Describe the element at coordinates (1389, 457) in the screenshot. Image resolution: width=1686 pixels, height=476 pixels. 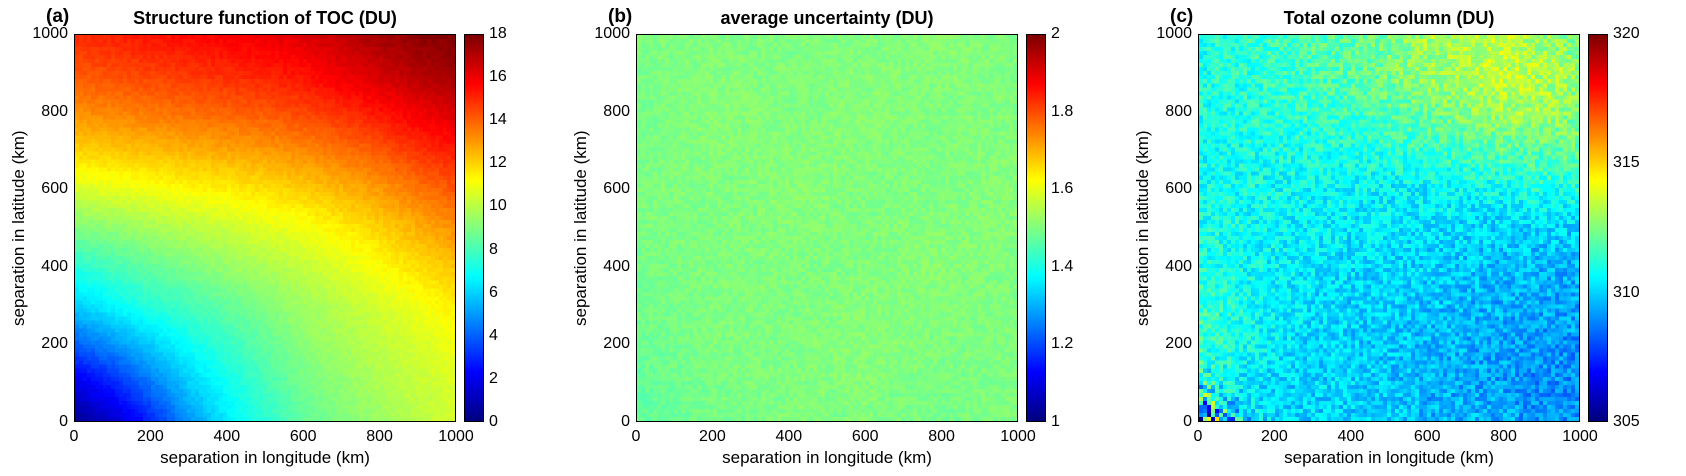
I see `x-axis-label-c: separation in longitude (km)` at that location.